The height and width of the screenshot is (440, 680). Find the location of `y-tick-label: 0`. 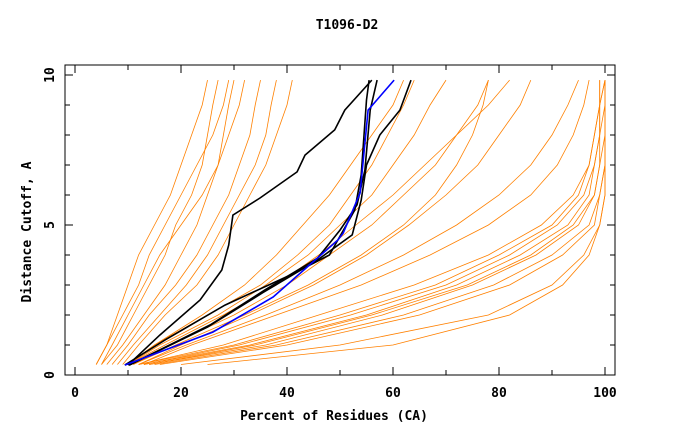

y-tick-label: 0 is located at coordinates (50, 375).